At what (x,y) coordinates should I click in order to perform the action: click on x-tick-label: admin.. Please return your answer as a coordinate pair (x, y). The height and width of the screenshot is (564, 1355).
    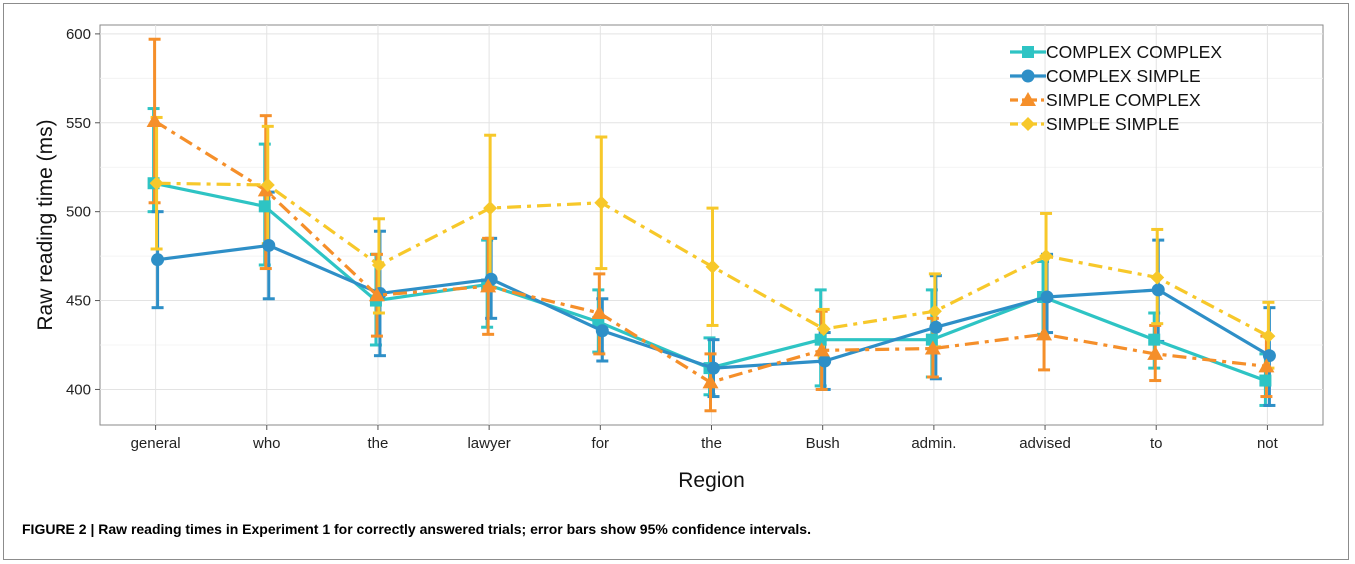
    Looking at the image, I should click on (933, 443).